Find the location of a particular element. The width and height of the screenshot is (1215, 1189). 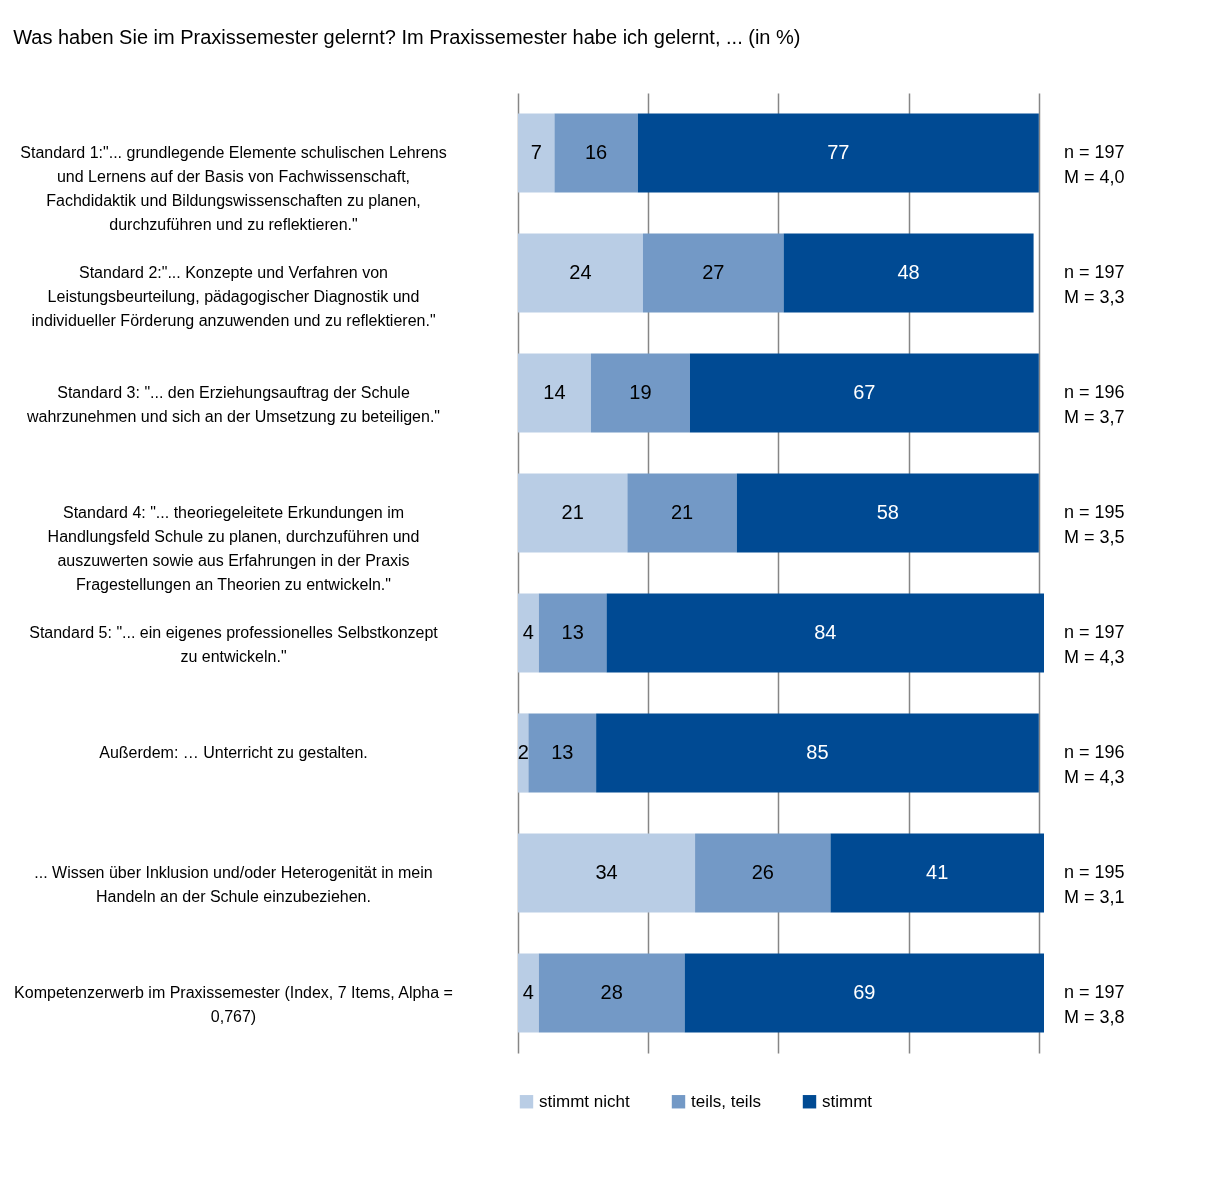

data-label: 77 is located at coordinates (838, 152).